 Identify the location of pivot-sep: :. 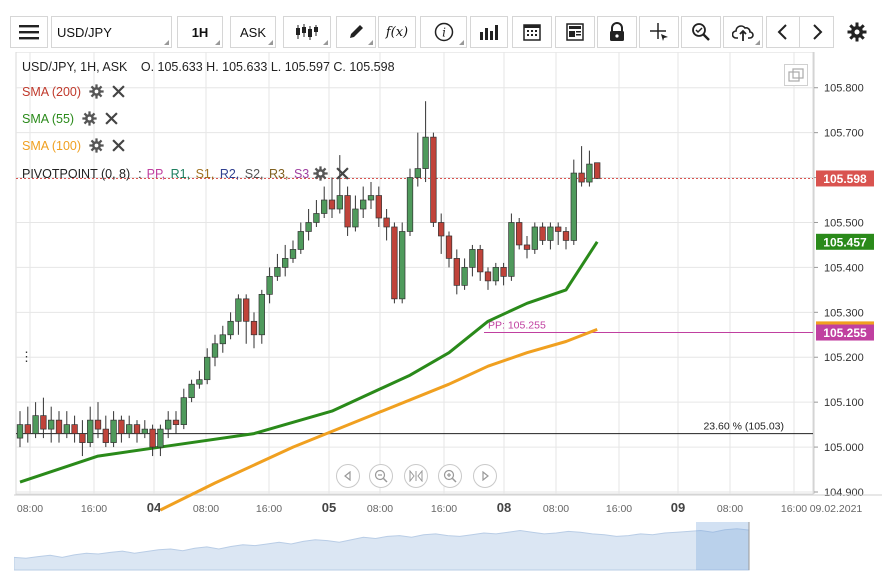
(140, 173).